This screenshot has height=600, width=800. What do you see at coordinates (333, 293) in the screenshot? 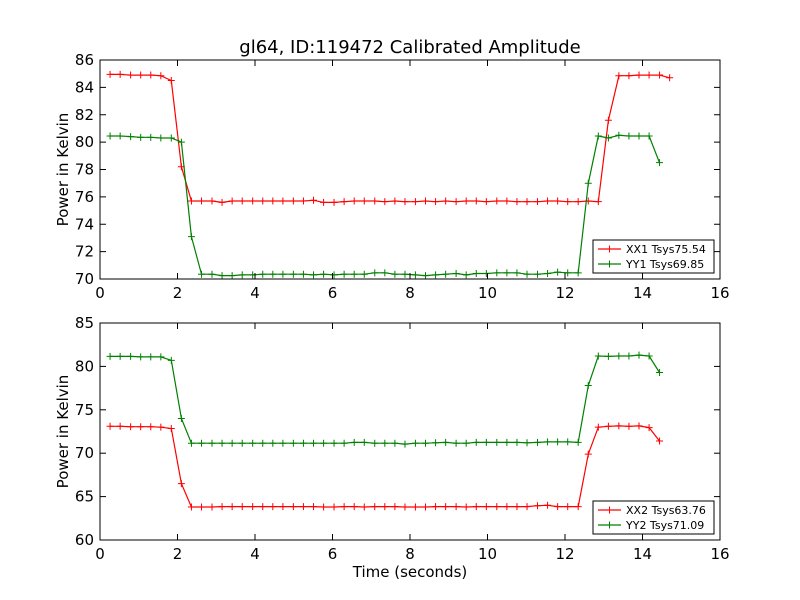
I see `x-tick-label: 6` at bounding box center [333, 293].